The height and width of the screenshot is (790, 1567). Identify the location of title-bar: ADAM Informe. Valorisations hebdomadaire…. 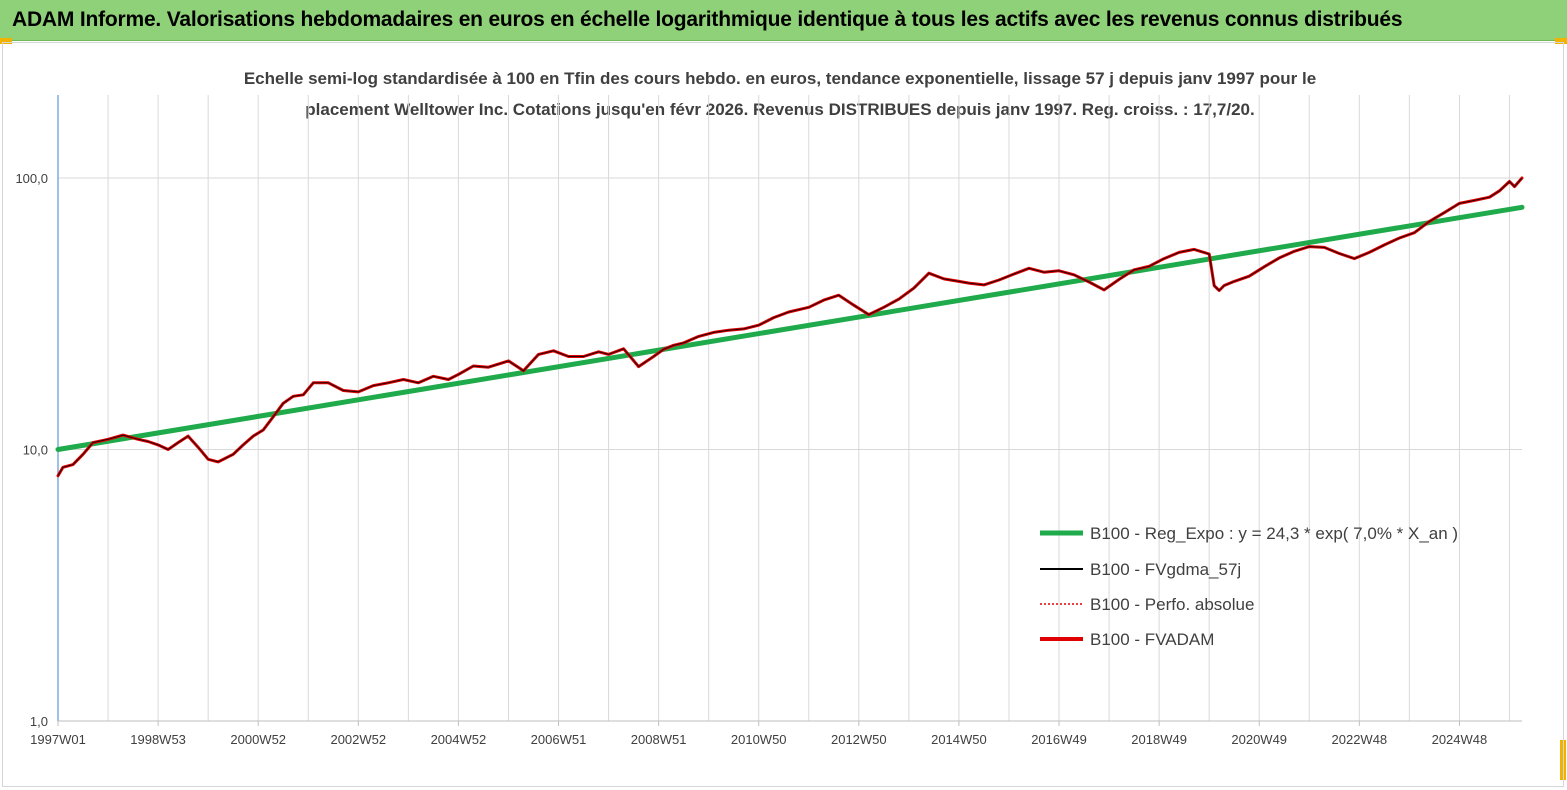
(783, 20).